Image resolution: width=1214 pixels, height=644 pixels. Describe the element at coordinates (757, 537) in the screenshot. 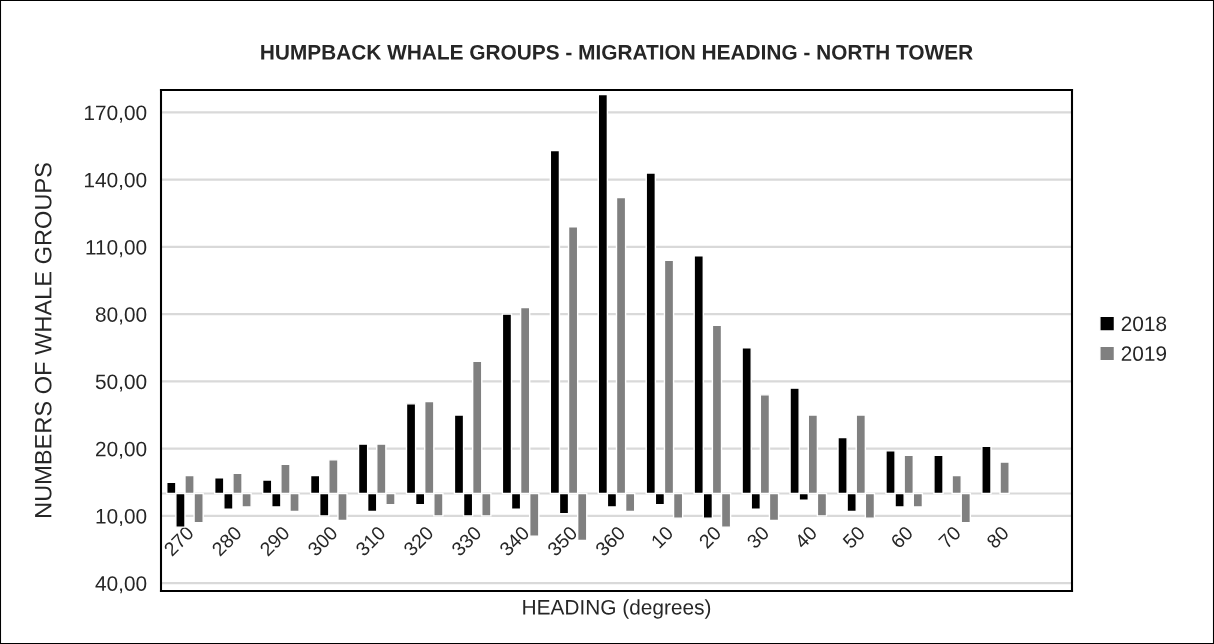

I see `x-tick-label: 30` at that location.